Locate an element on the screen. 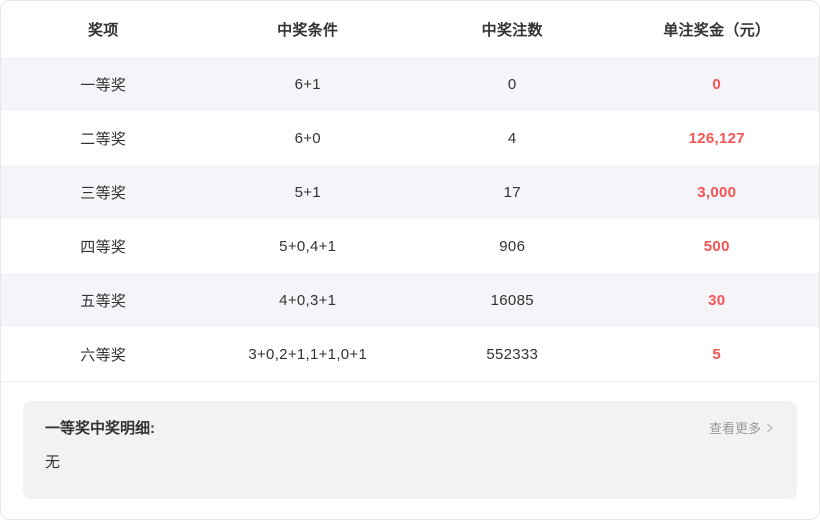 The height and width of the screenshot is (520, 820). chevron-right-icon is located at coordinates (769, 428).